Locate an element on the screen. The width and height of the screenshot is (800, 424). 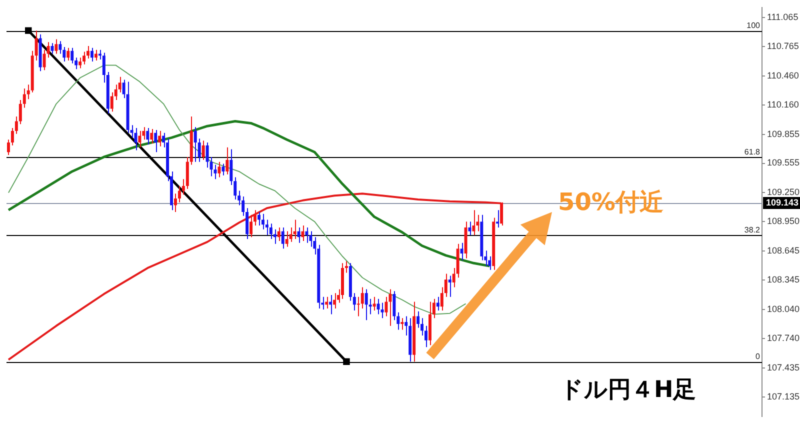
annotation: 100 is located at coordinates (753, 25).